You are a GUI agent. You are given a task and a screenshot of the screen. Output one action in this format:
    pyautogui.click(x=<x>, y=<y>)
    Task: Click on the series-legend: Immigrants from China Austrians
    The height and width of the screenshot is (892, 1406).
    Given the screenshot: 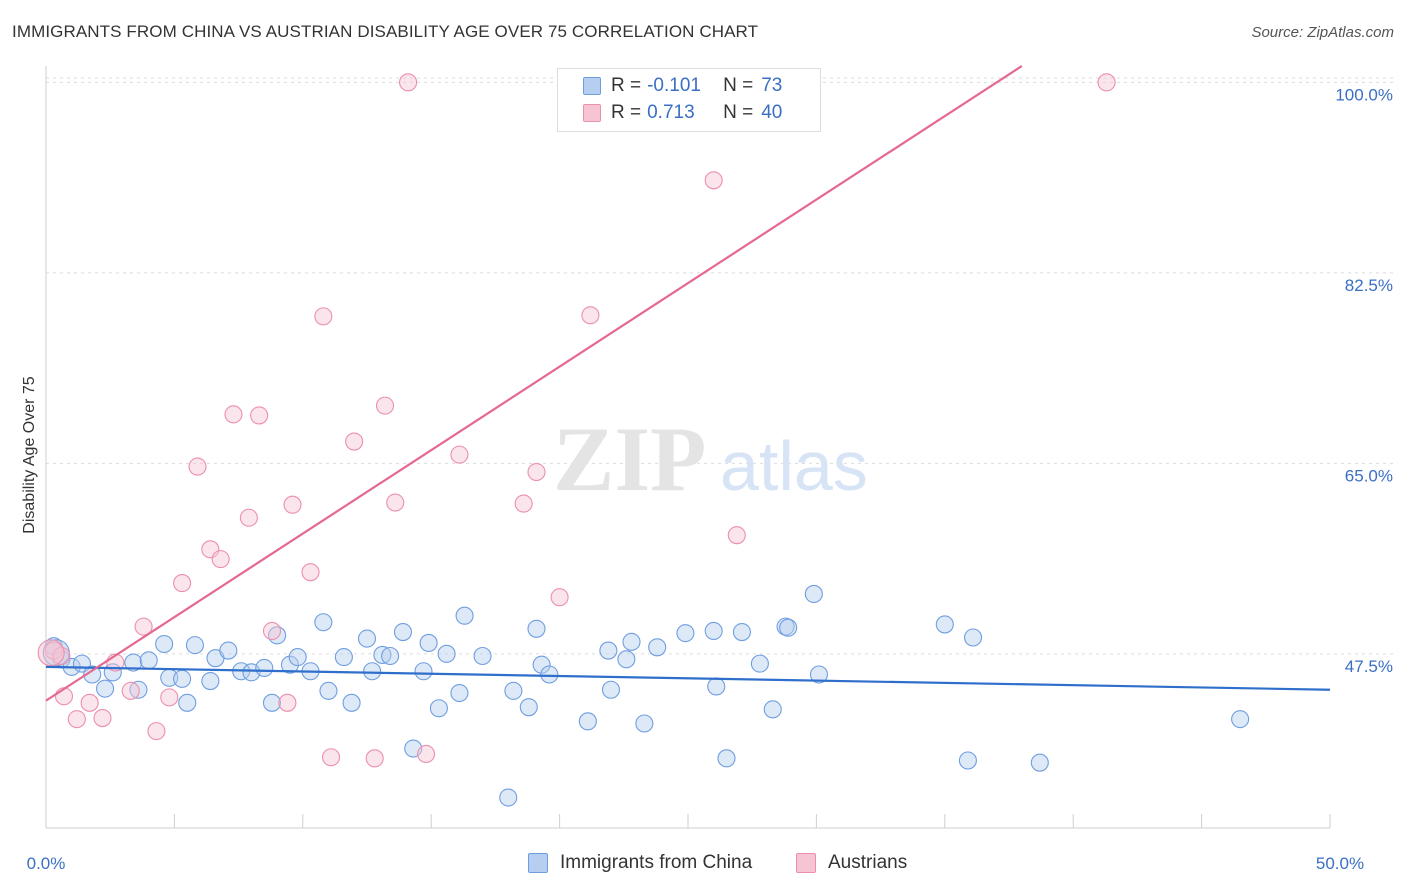 What is the action you would take?
    pyautogui.click(x=703, y=865)
    